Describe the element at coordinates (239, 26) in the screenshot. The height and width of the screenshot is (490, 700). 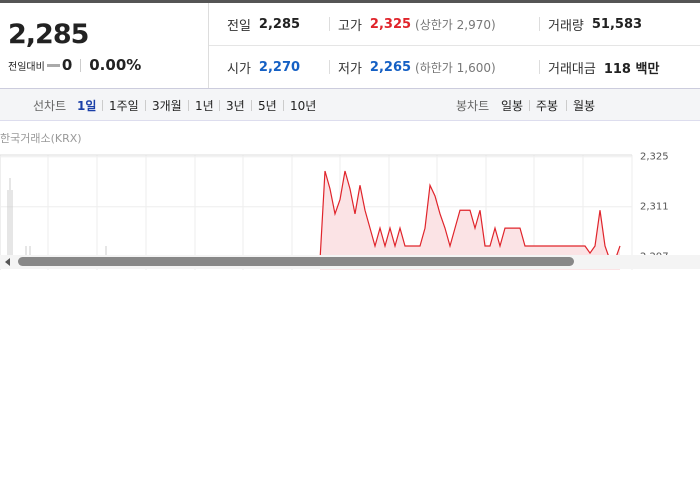
I see `stat-label: 전일` at that location.